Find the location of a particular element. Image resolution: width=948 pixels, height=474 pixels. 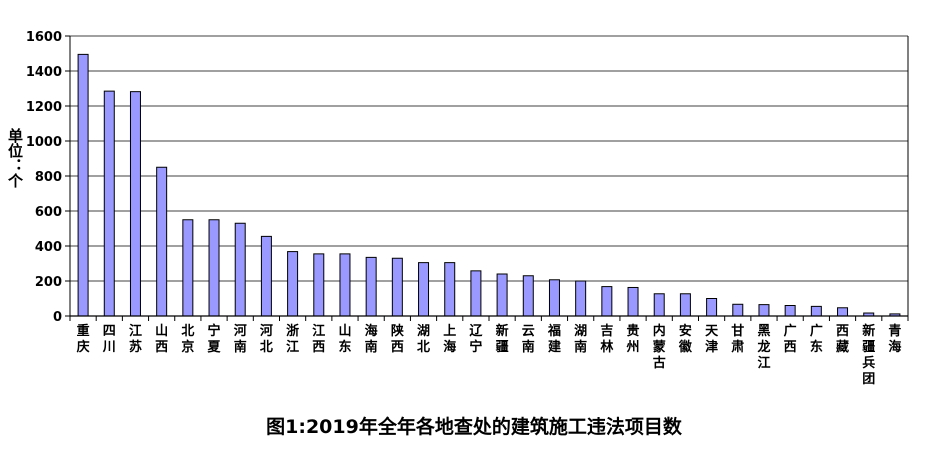

bar-陕西 is located at coordinates (397, 287).